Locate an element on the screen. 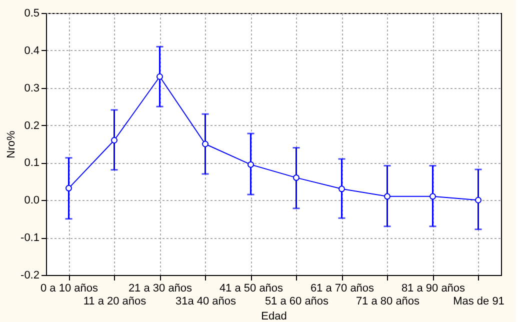 The width and height of the screenshot is (528, 322). y-axis-title: Nro% is located at coordinates (12, 144).